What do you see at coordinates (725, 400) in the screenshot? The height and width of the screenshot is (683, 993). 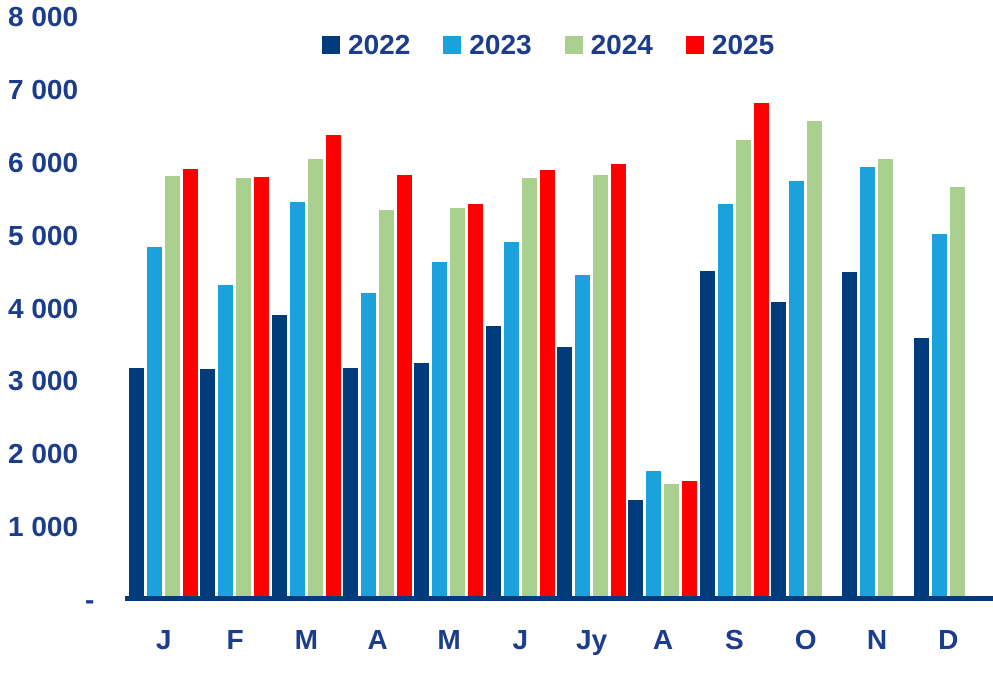 I see `bar-2023-S` at bounding box center [725, 400].